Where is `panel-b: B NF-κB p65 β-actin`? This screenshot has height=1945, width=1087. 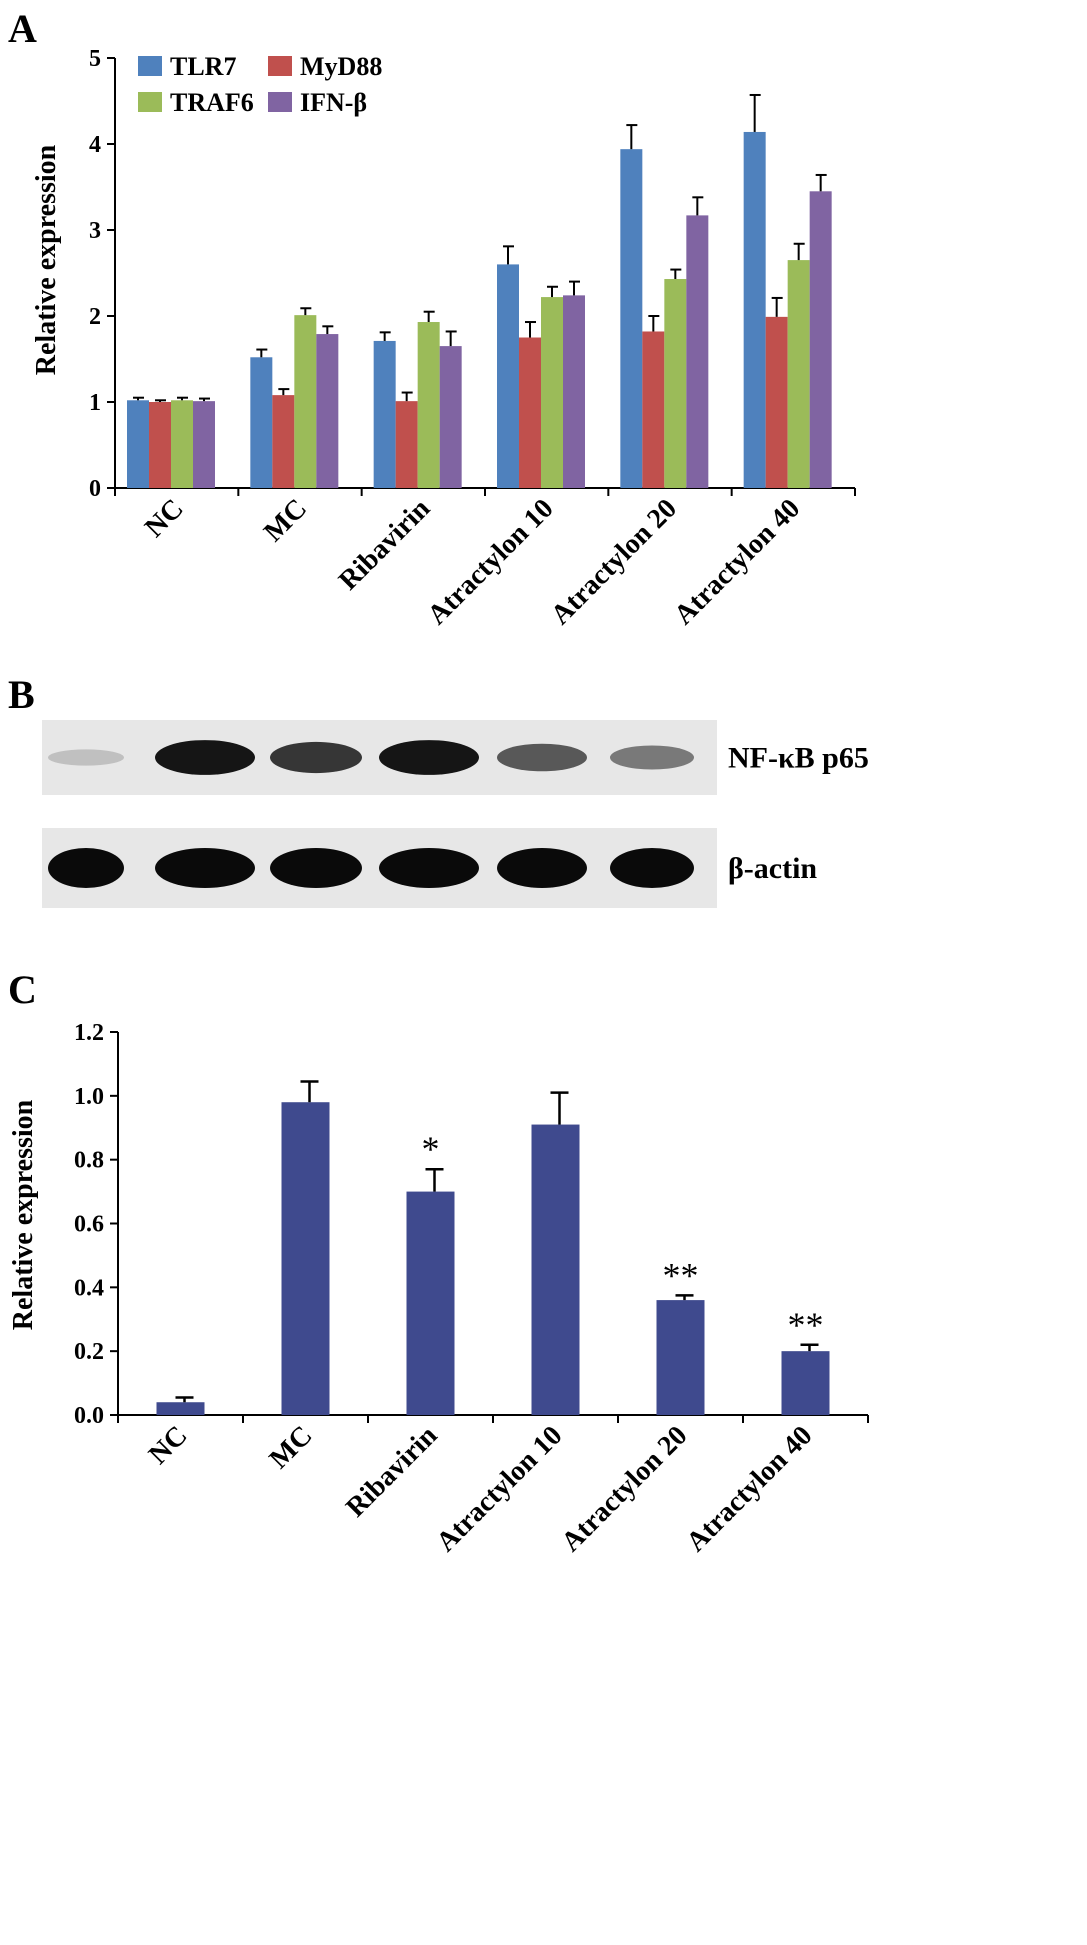 panel-b: B NF-κB p65 β-actin is located at coordinates (438, 790).